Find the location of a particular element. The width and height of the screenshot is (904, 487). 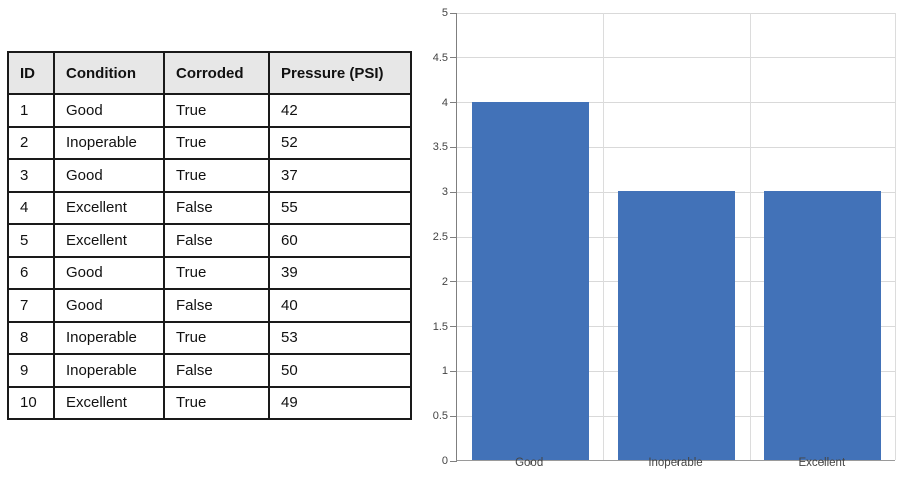

table-cell: 3 is located at coordinates (31, 175).